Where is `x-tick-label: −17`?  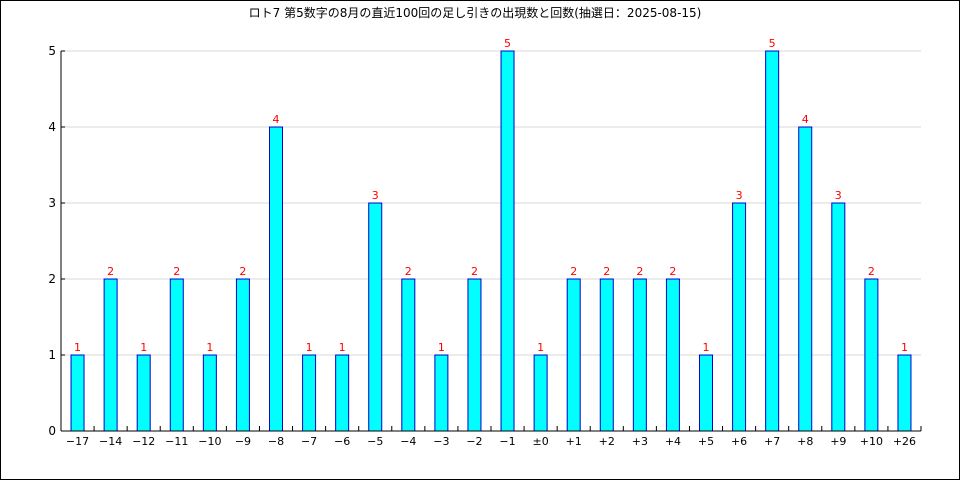 x-tick-label: −17 is located at coordinates (77, 441).